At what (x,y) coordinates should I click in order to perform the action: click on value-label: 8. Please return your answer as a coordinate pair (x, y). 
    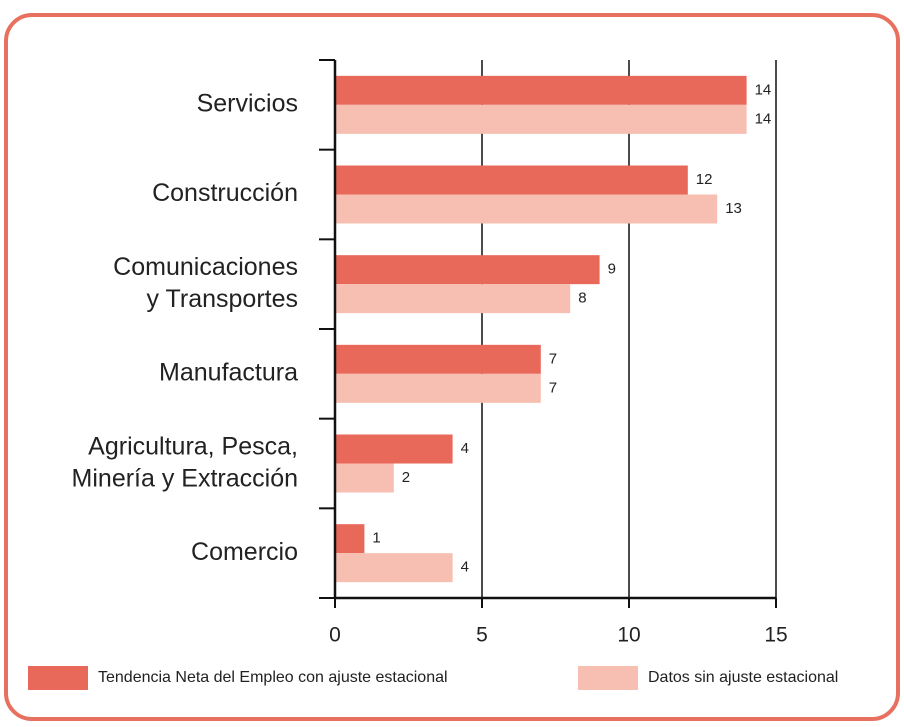
    Looking at the image, I should click on (582, 298).